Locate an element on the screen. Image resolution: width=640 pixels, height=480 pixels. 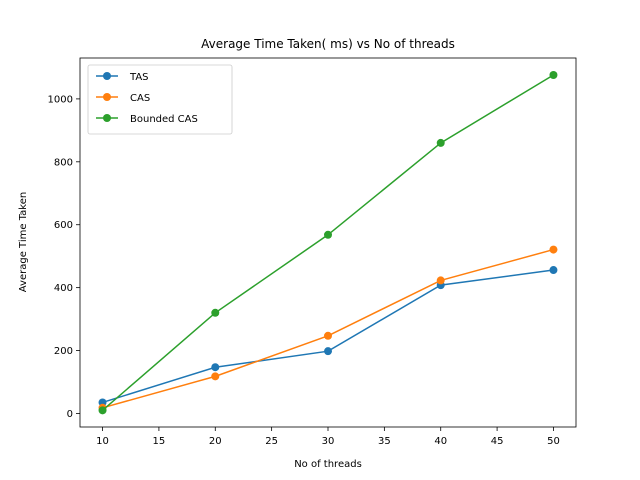
y-axis-label: Average Time Taken is located at coordinates (23, 242).